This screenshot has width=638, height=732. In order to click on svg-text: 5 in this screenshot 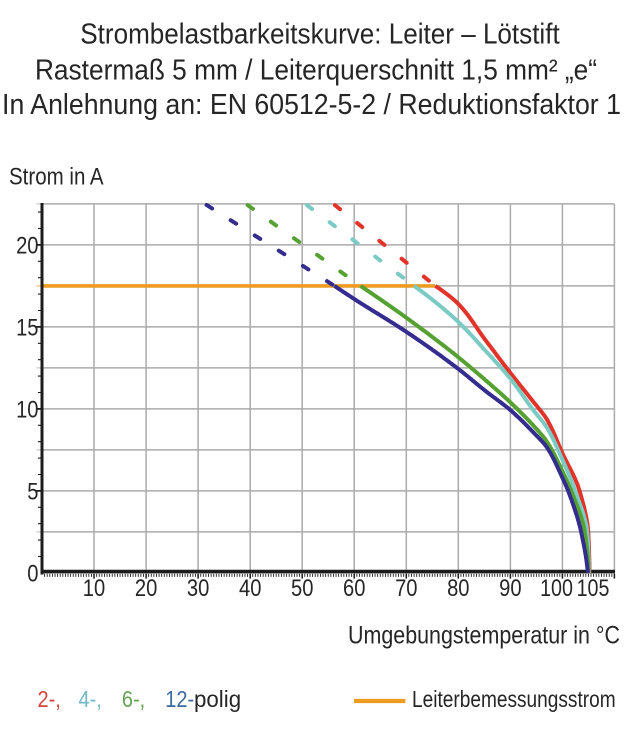, I will do `click(32, 491)`.